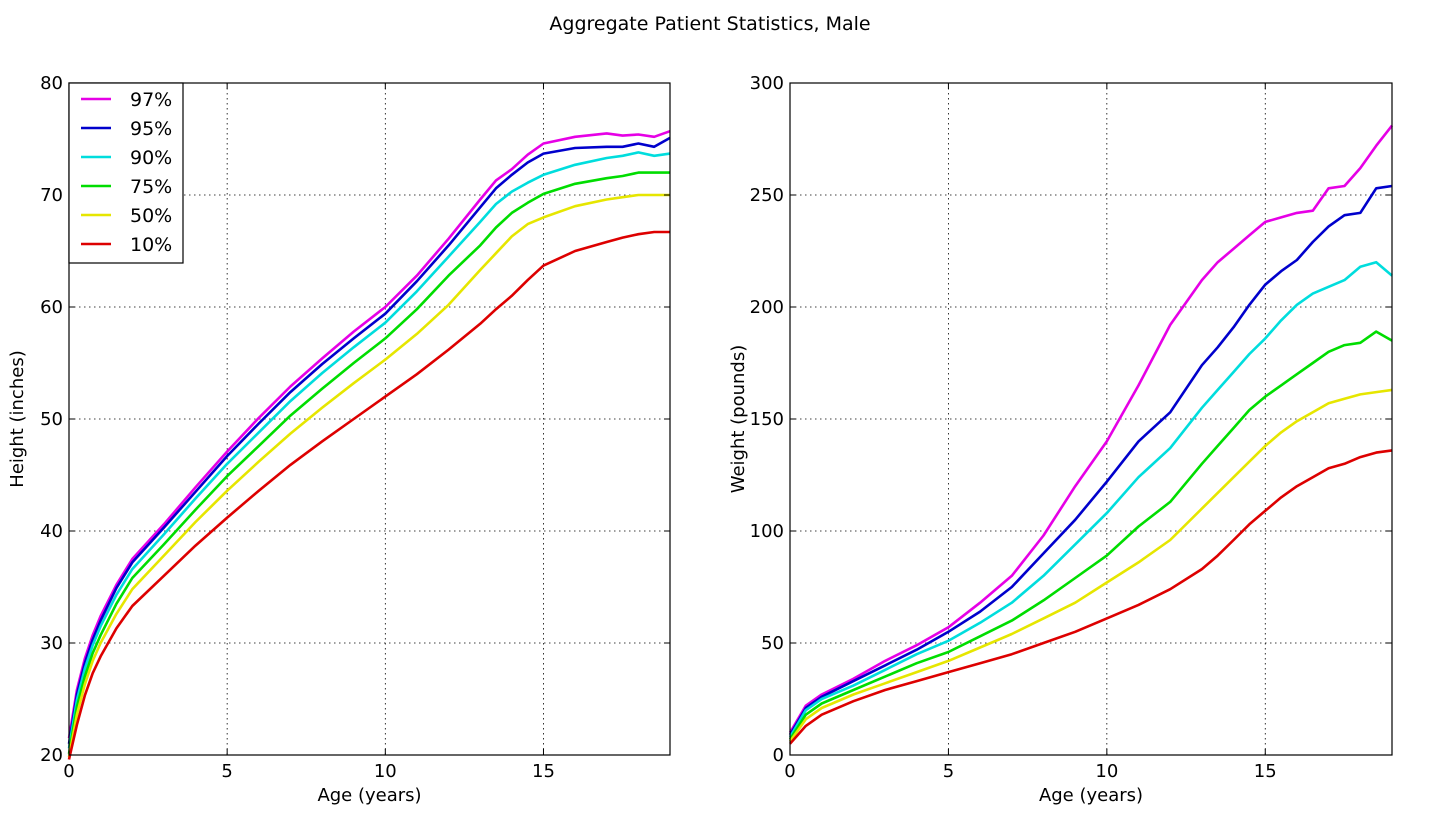 The image size is (1431, 839). Describe the element at coordinates (738, 419) in the screenshot. I see `weight-y-axis-label: Weight (pounds)` at that location.